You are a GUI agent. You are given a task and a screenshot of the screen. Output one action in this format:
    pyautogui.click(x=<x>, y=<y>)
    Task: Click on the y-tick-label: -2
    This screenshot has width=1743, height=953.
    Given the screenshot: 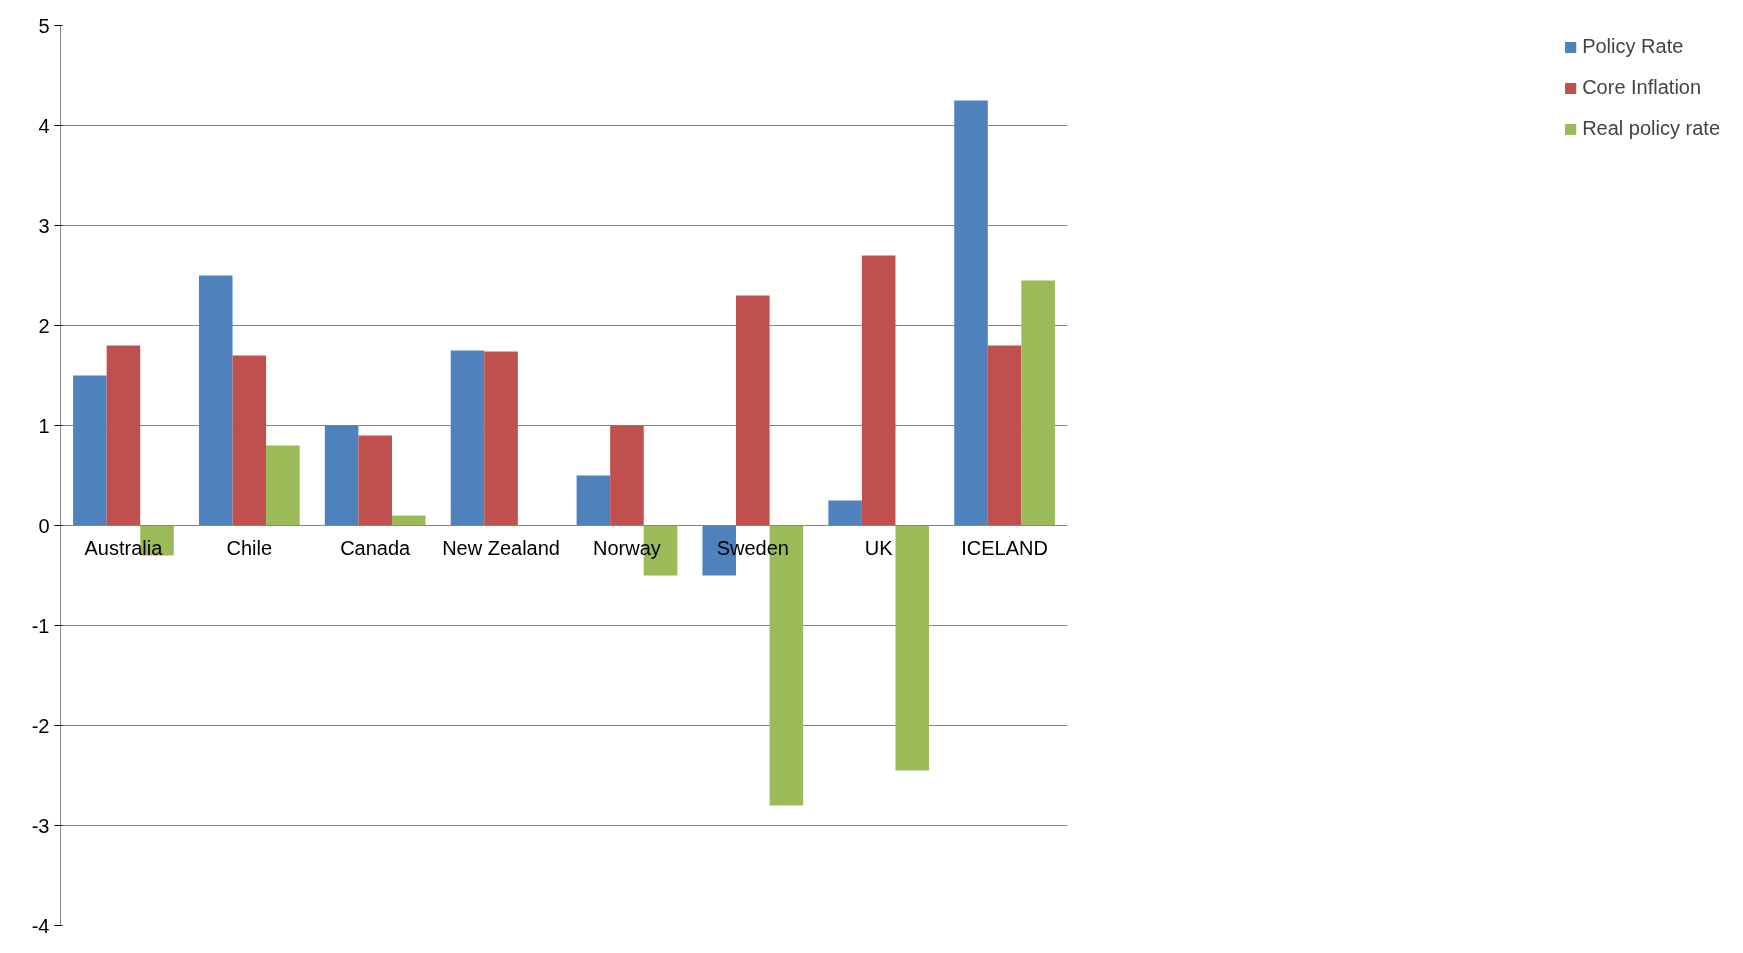 What is the action you would take?
    pyautogui.click(x=40, y=725)
    